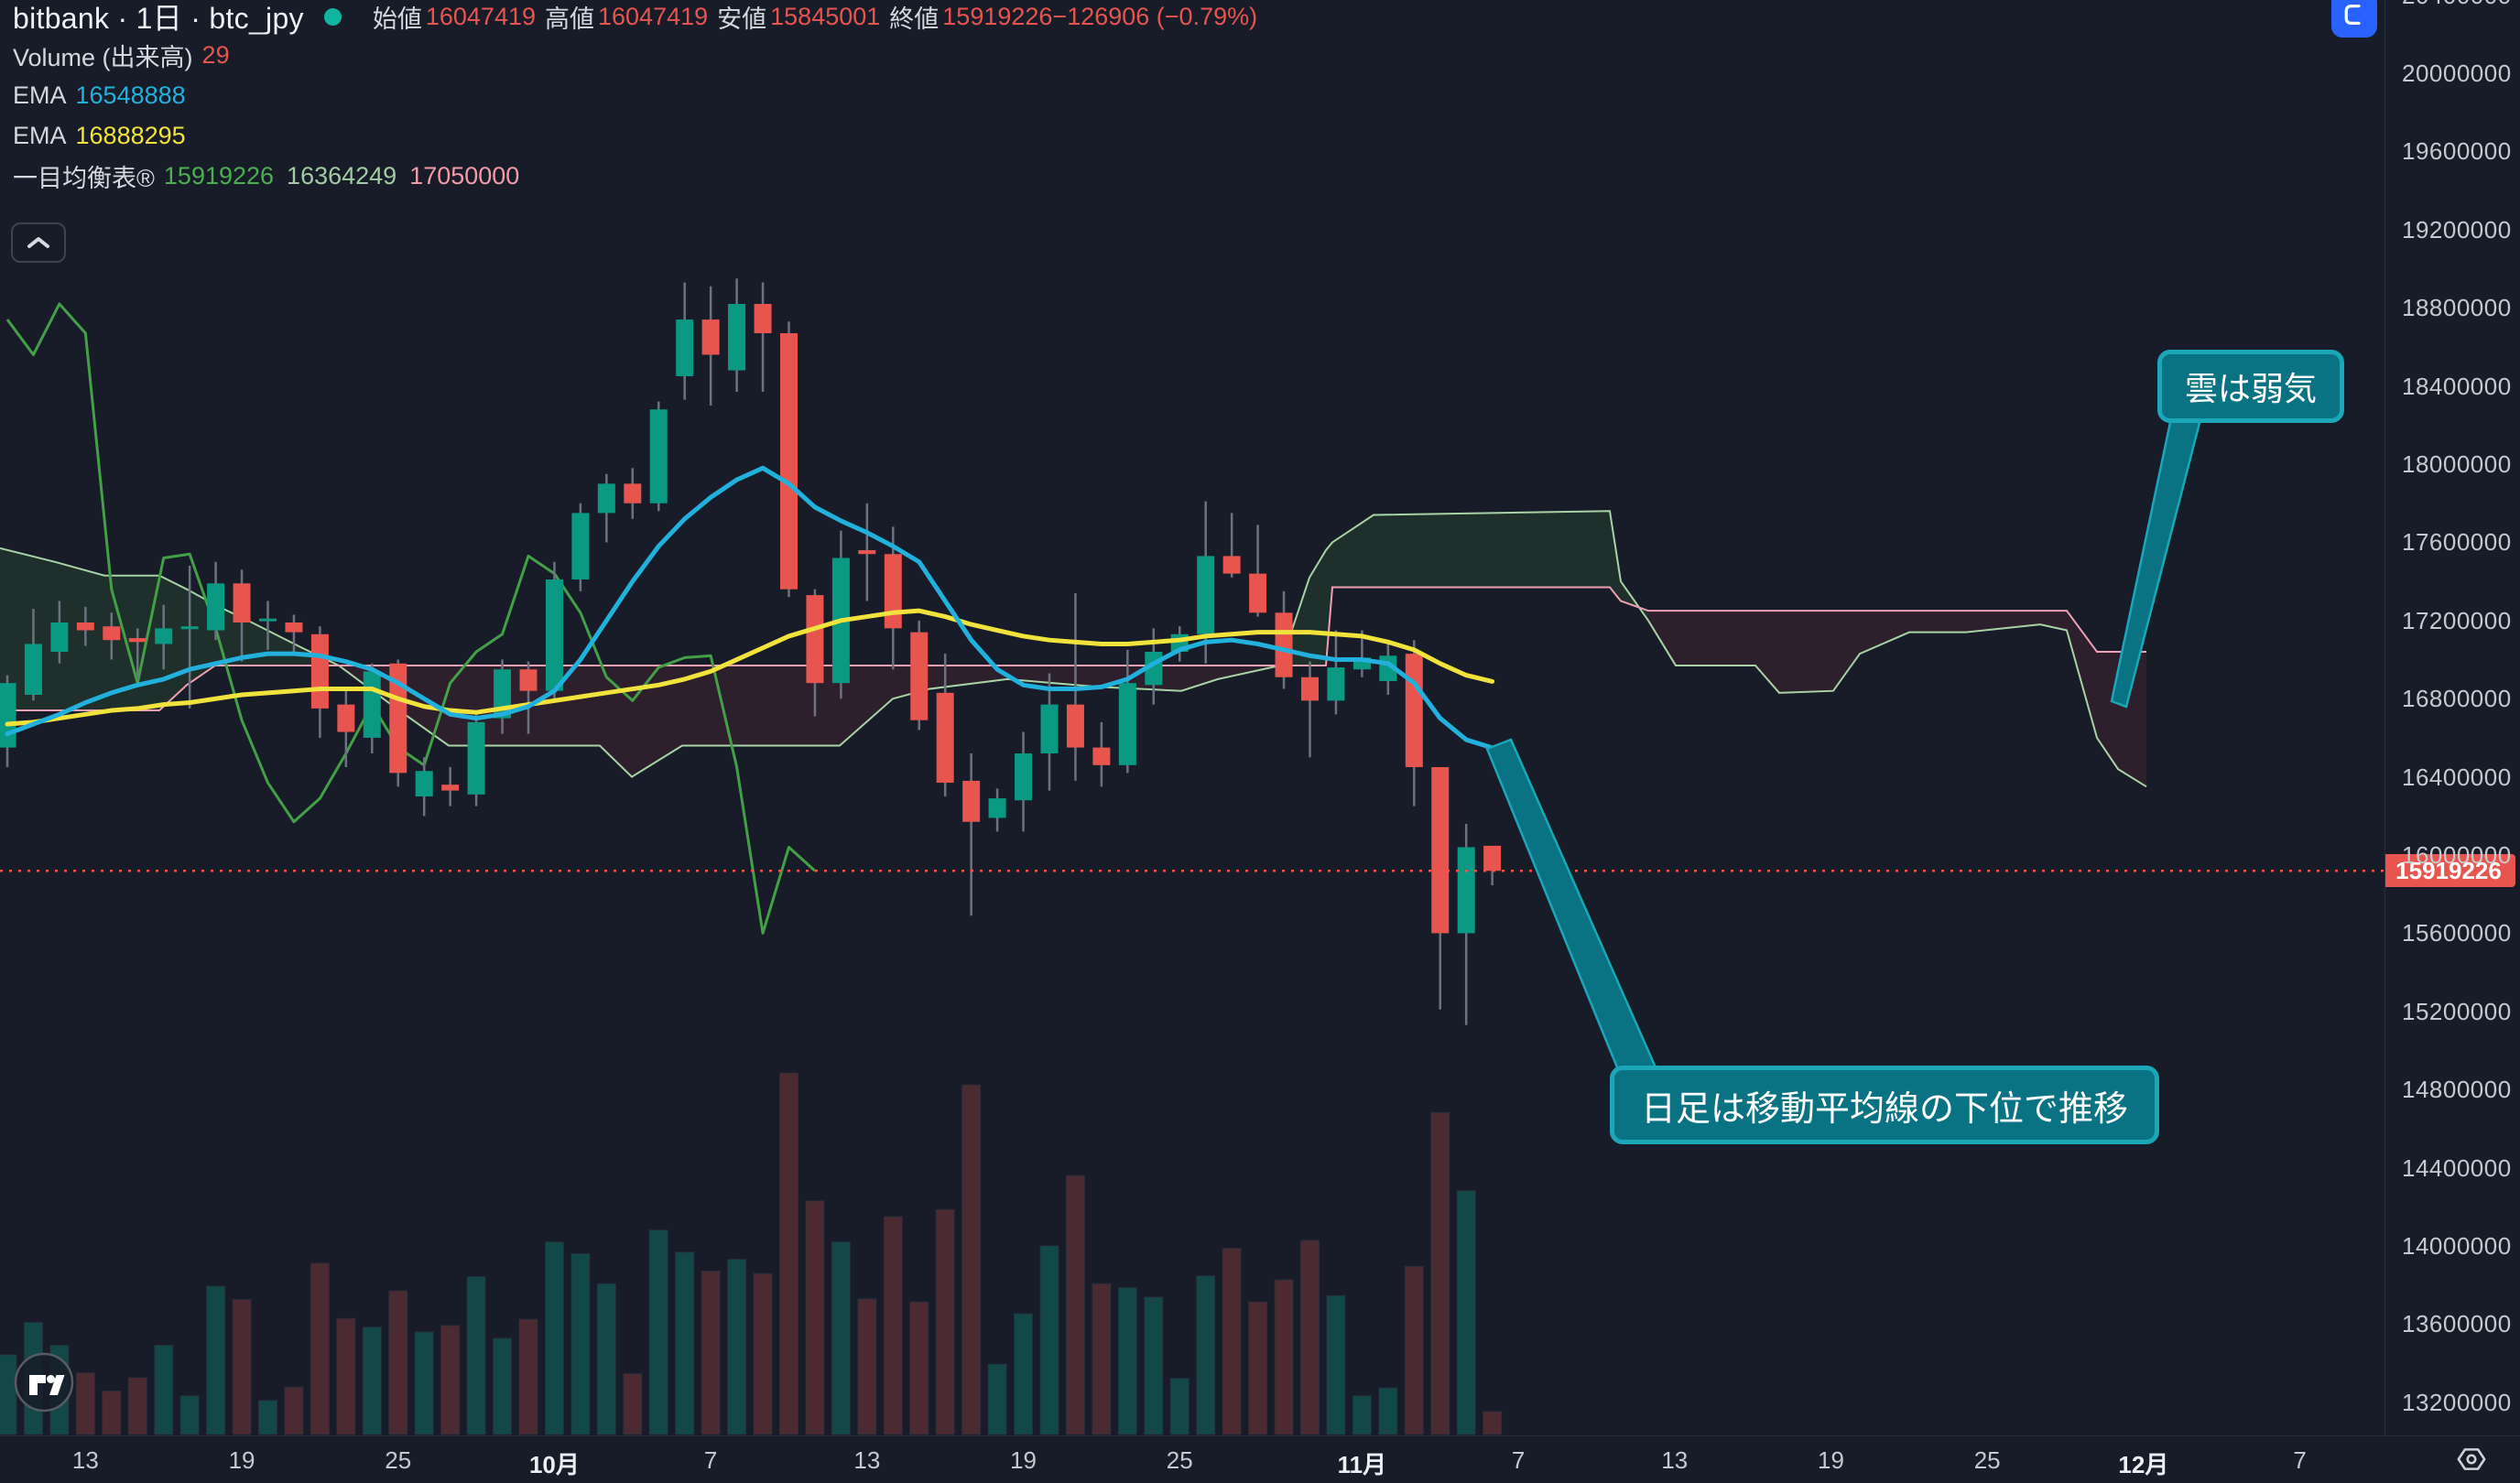  What do you see at coordinates (2450, 871) in the screenshot?
I see `last-price-label: 15919226` at bounding box center [2450, 871].